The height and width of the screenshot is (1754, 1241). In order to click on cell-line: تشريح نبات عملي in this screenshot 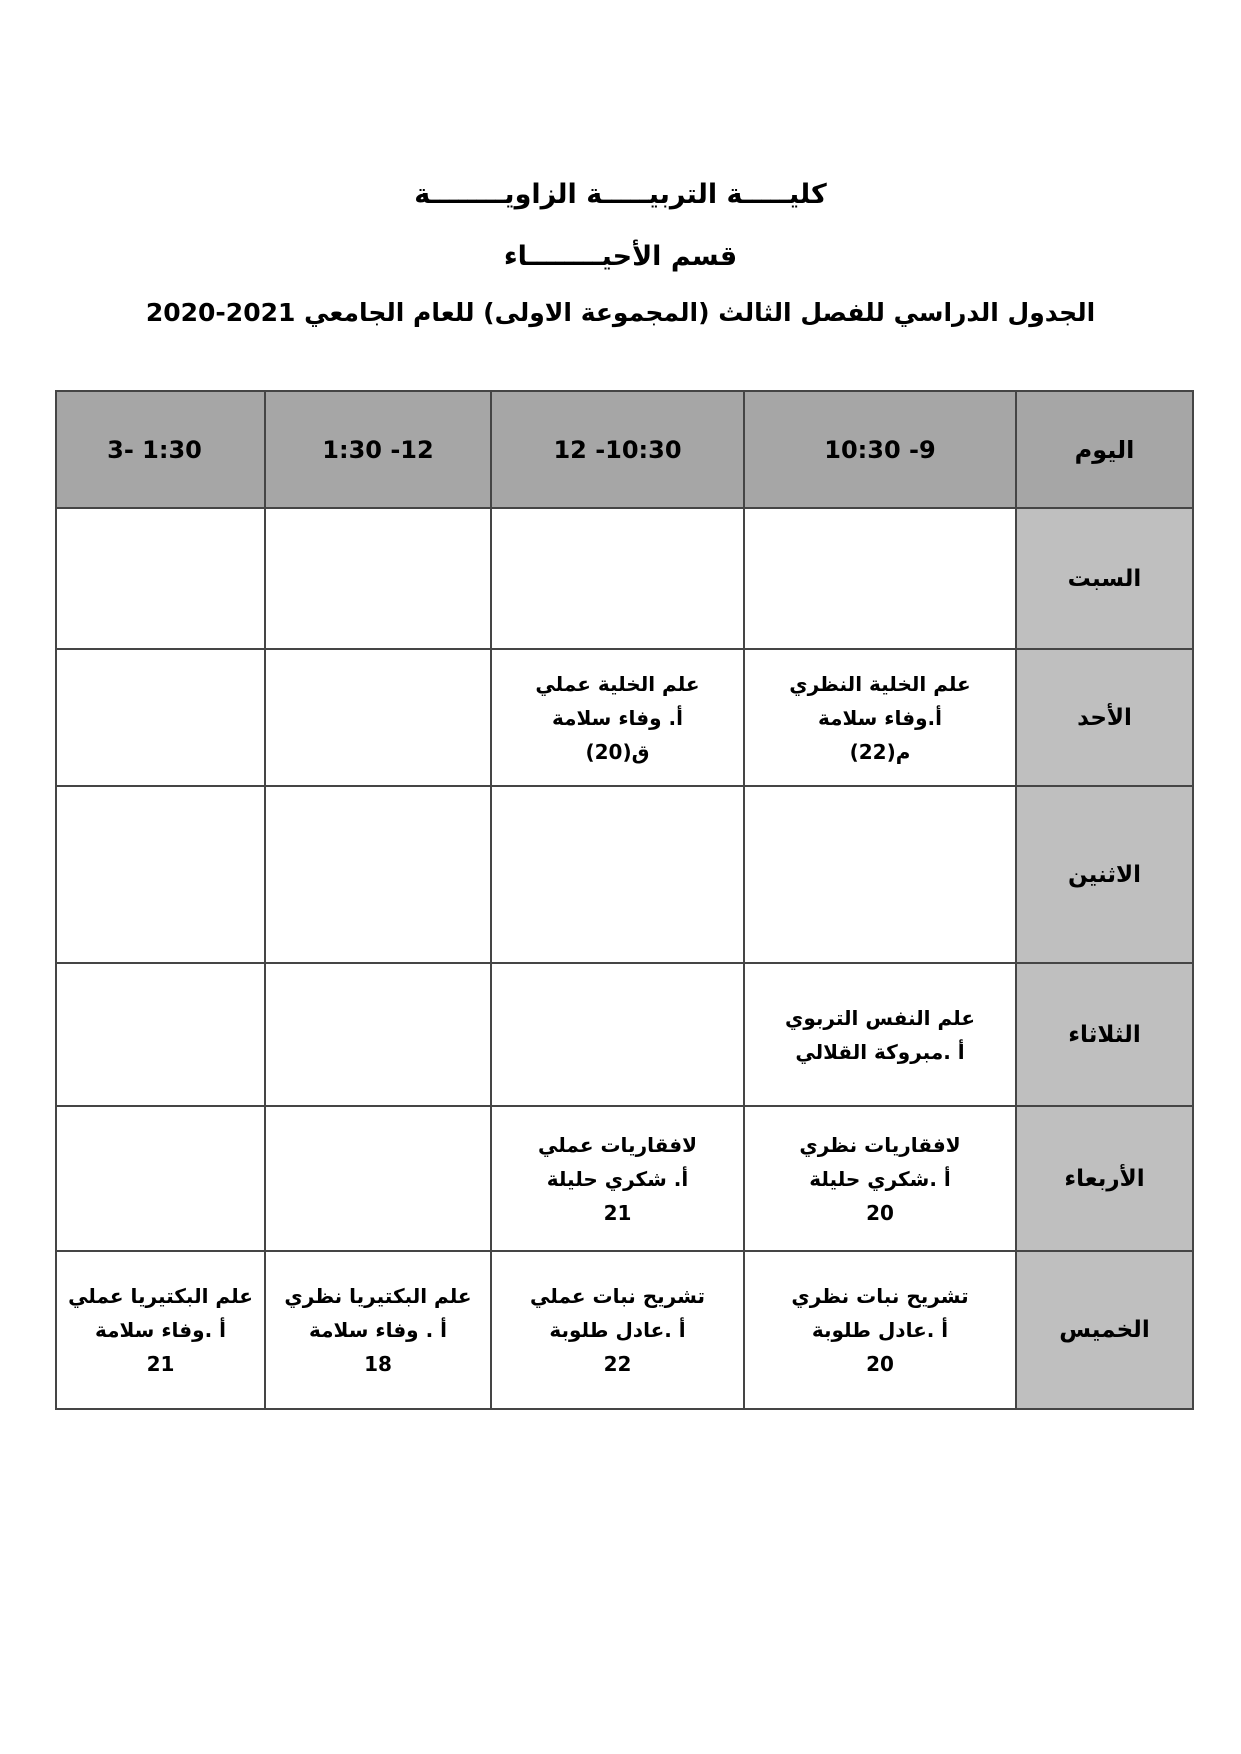, I will do `click(617, 1296)`.